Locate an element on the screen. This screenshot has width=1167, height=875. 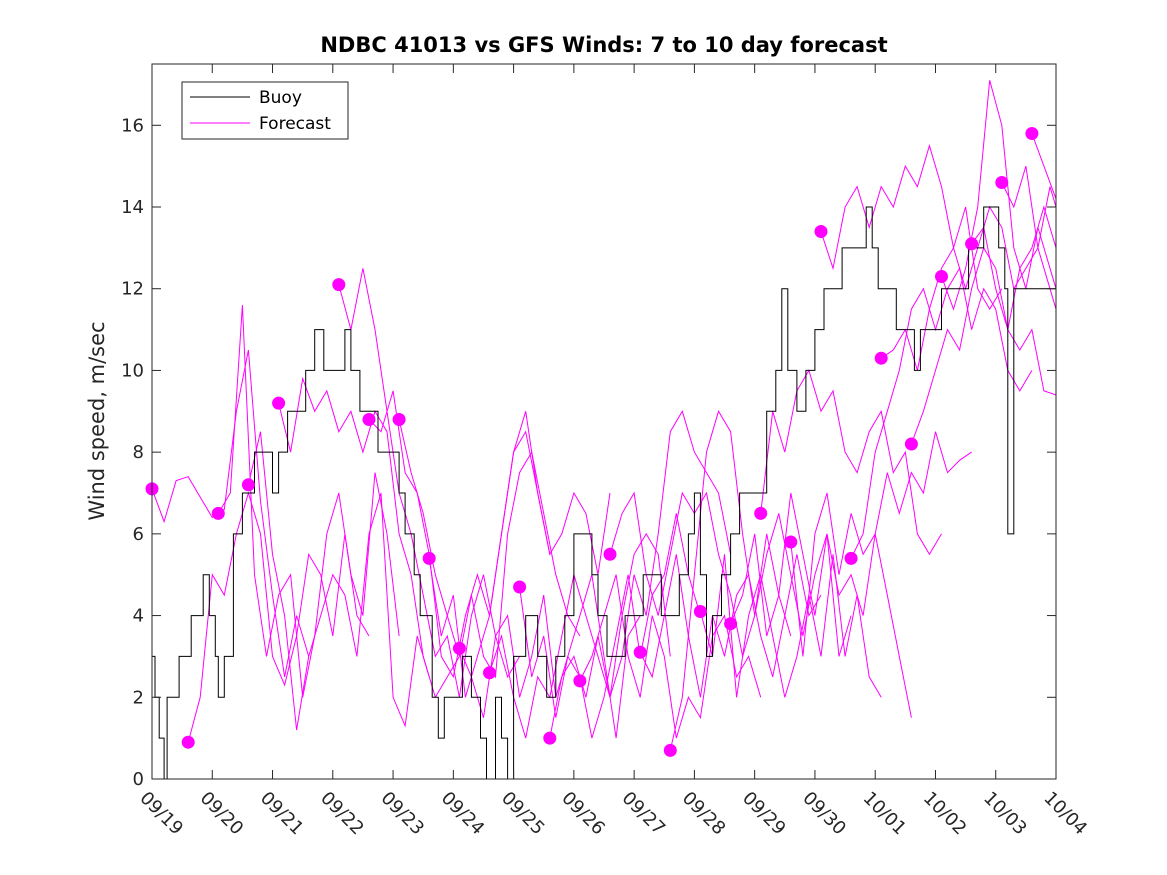
y-tick-label: 8 is located at coordinates (138, 452).